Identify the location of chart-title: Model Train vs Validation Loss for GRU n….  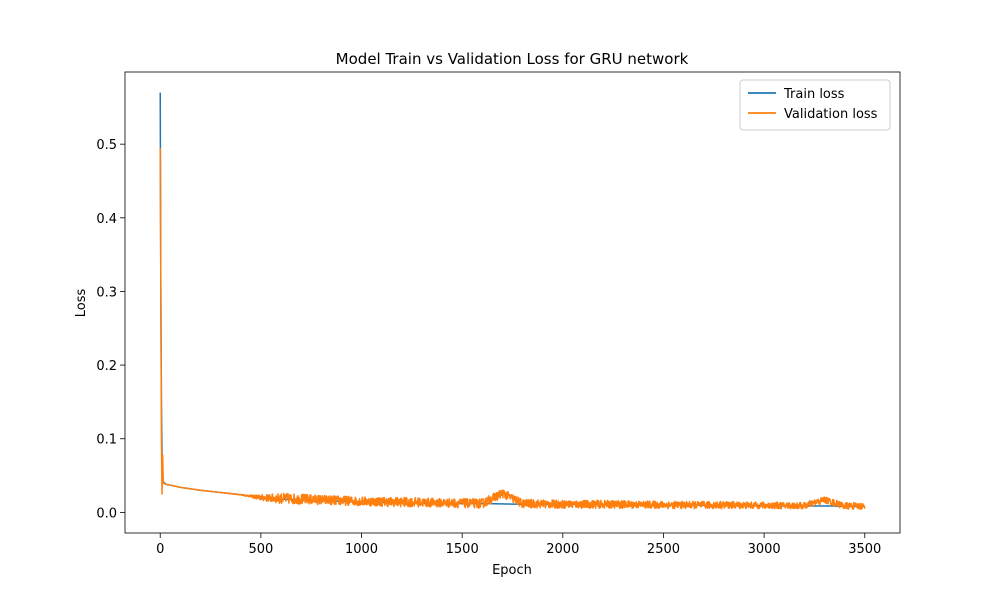
(512, 59).